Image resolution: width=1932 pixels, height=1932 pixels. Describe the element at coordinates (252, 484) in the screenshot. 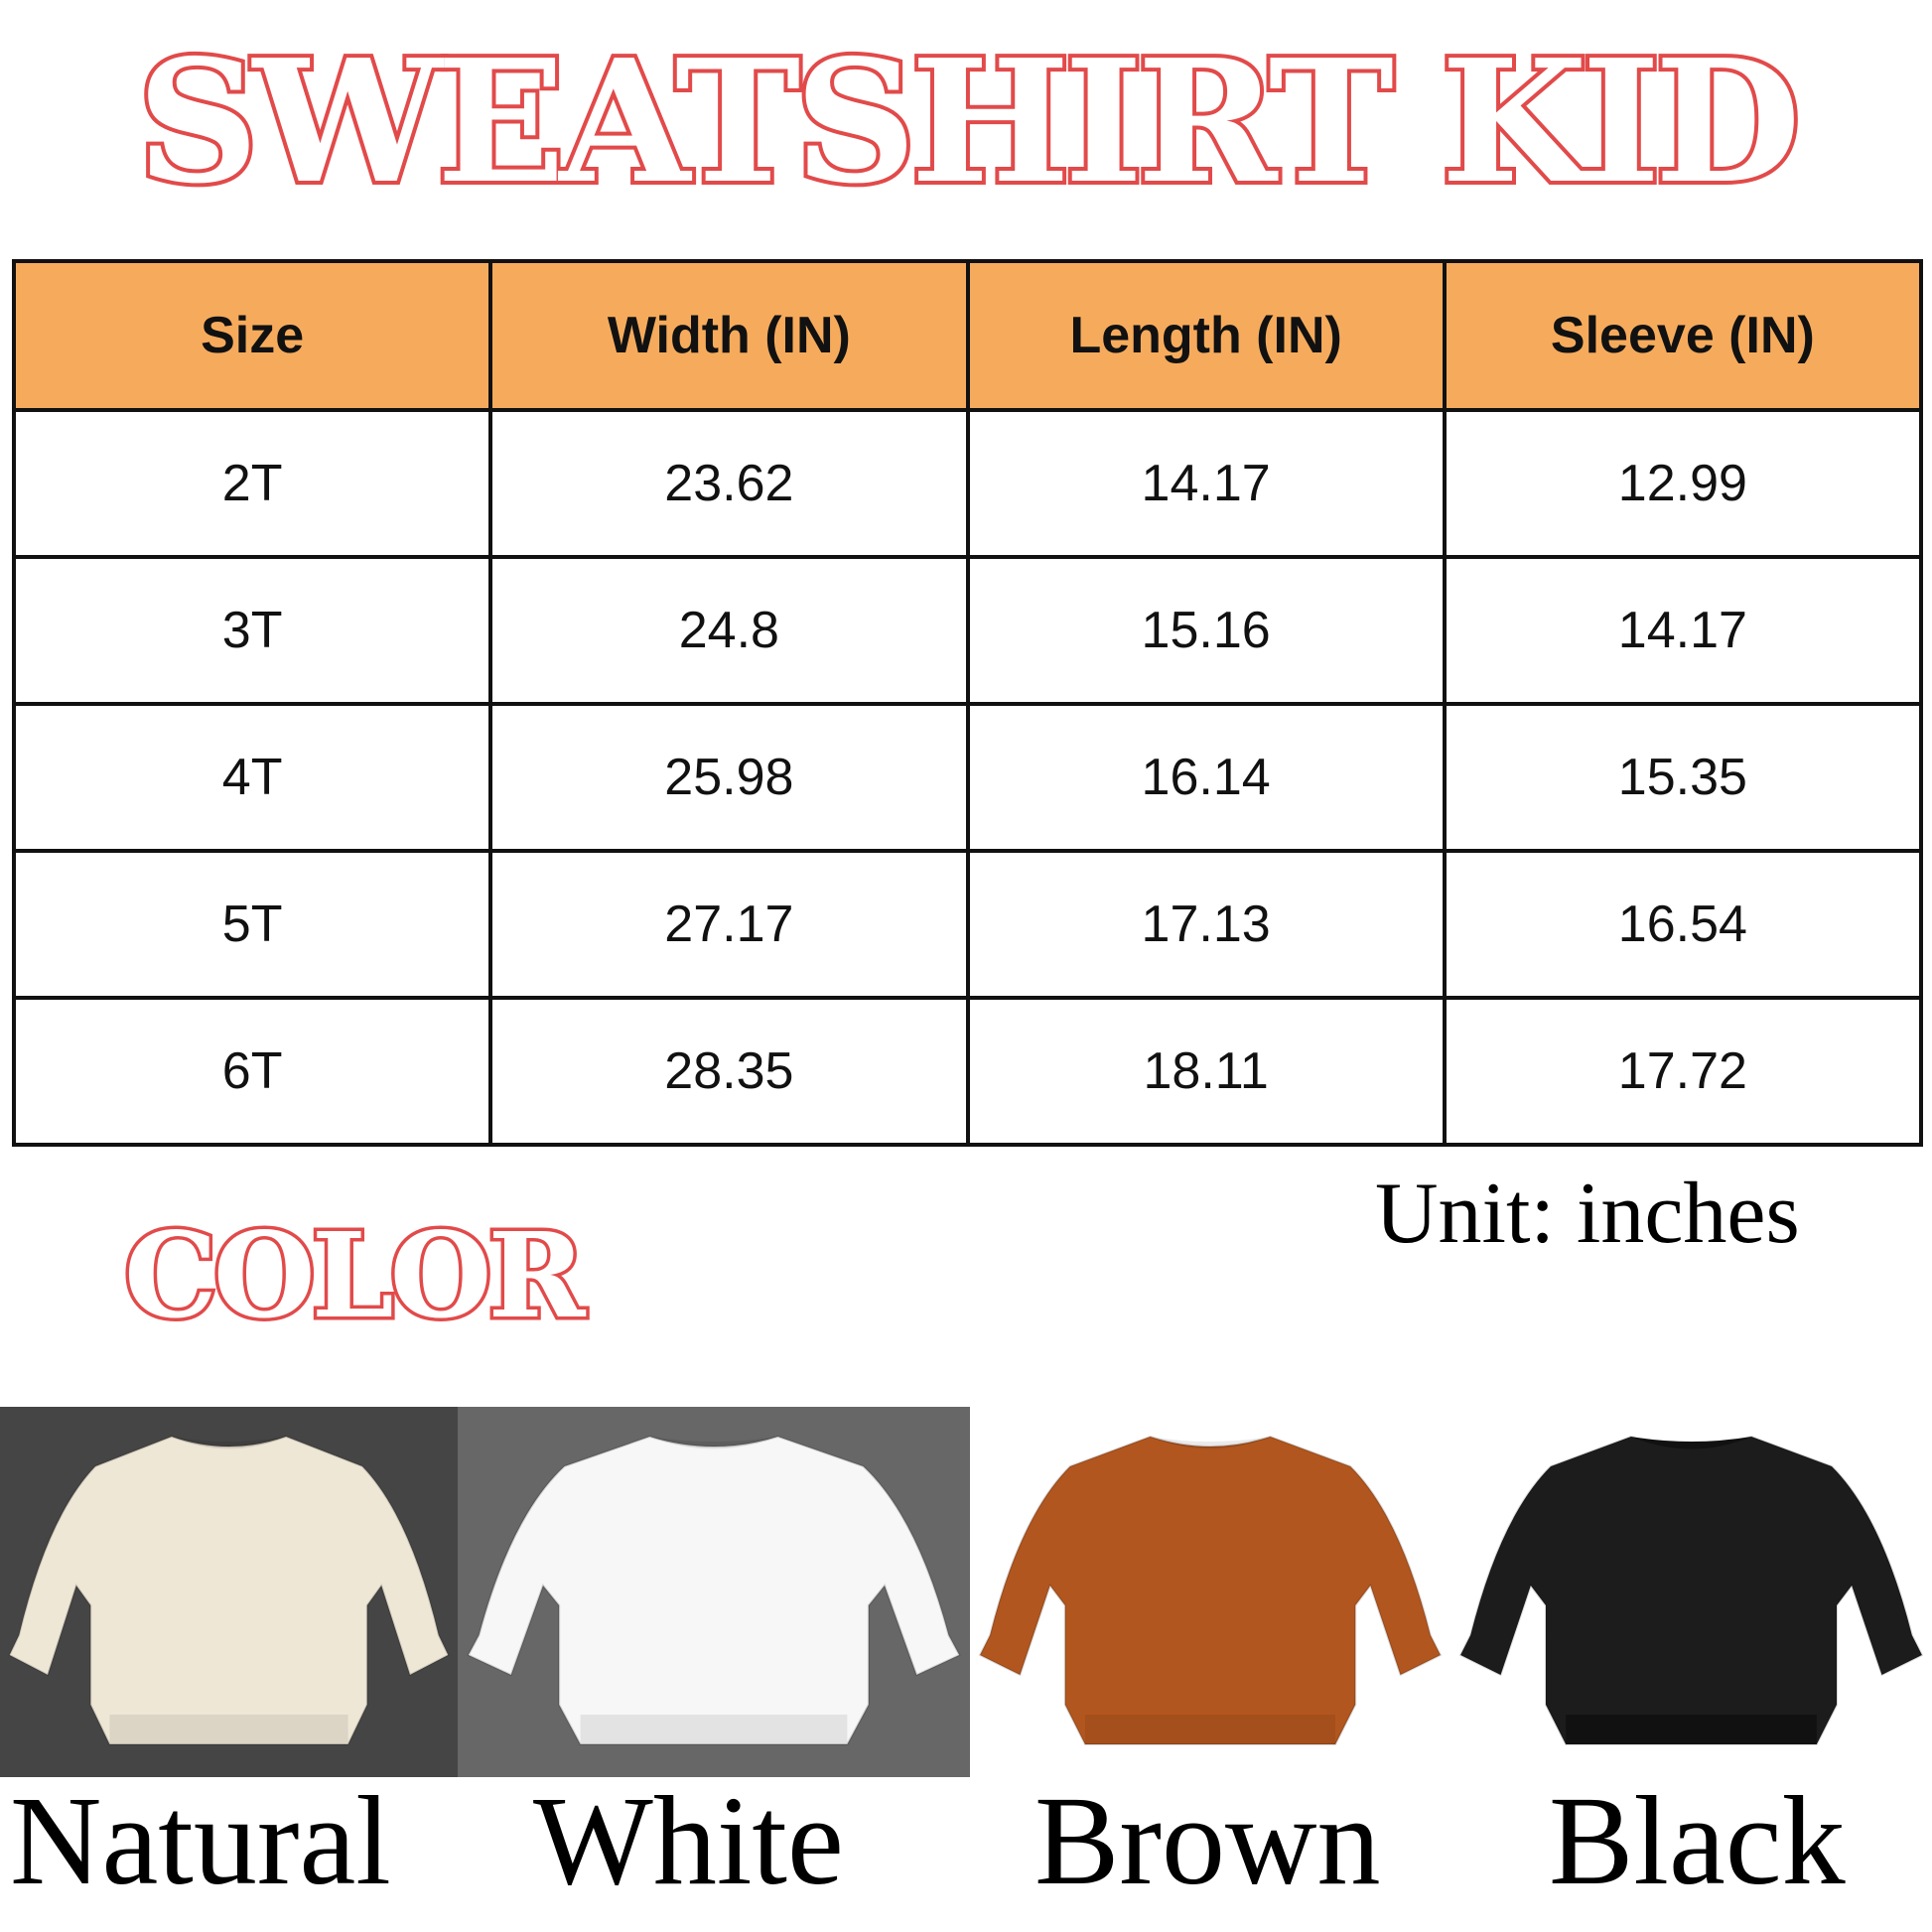

I see `table-cell: 2T` at that location.